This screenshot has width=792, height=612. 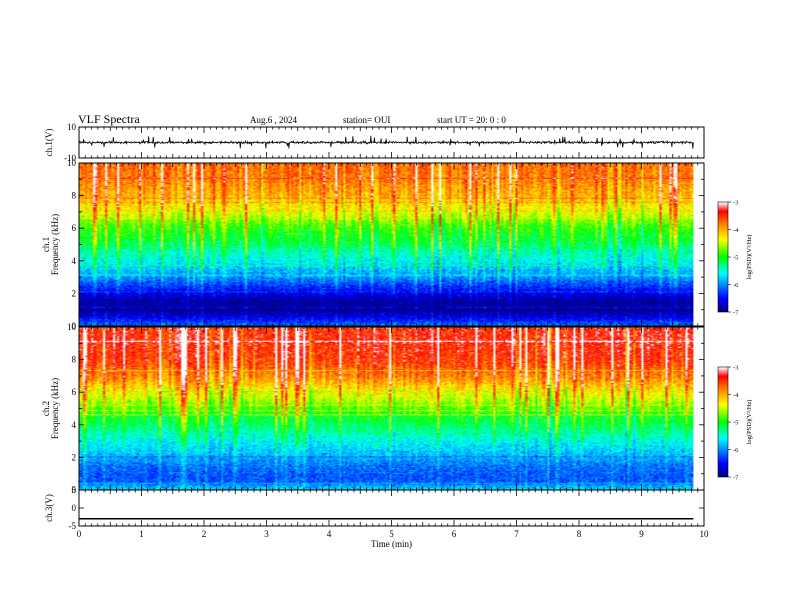 What do you see at coordinates (471, 120) in the screenshot?
I see `start-time-label: start UT = 20: 0 : 0` at bounding box center [471, 120].